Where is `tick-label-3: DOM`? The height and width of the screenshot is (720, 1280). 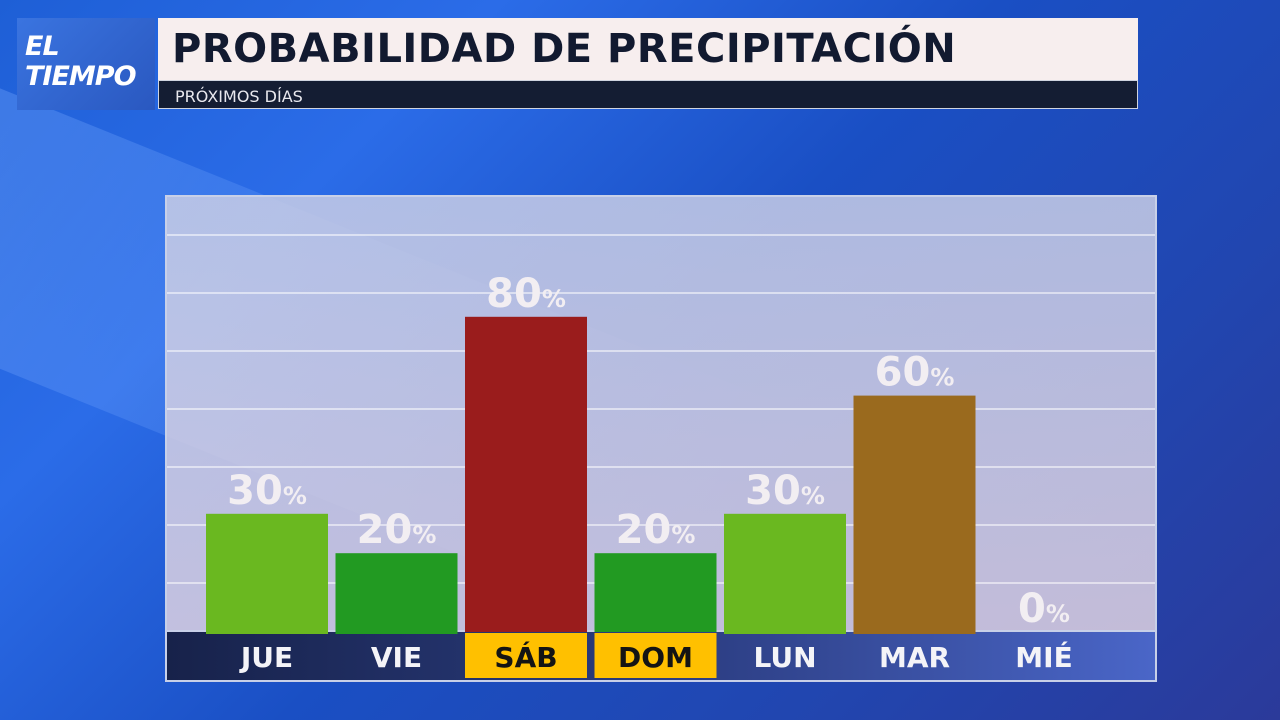 tick-label-3: DOM is located at coordinates (655, 657).